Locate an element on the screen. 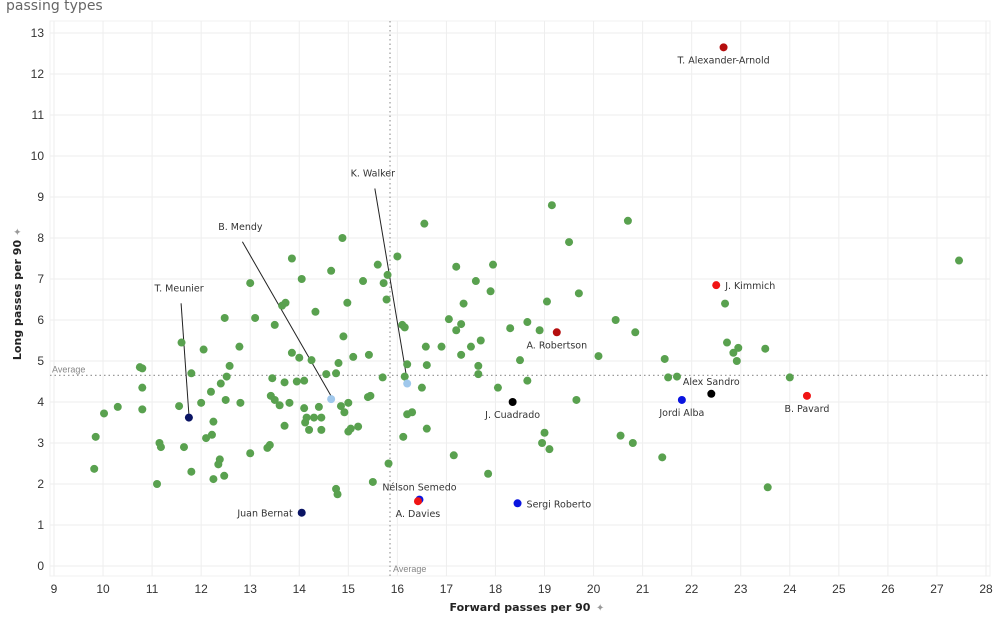 Image resolution: width=1000 pixels, height=617 pixels. point-label: B. Pavard is located at coordinates (807, 409).